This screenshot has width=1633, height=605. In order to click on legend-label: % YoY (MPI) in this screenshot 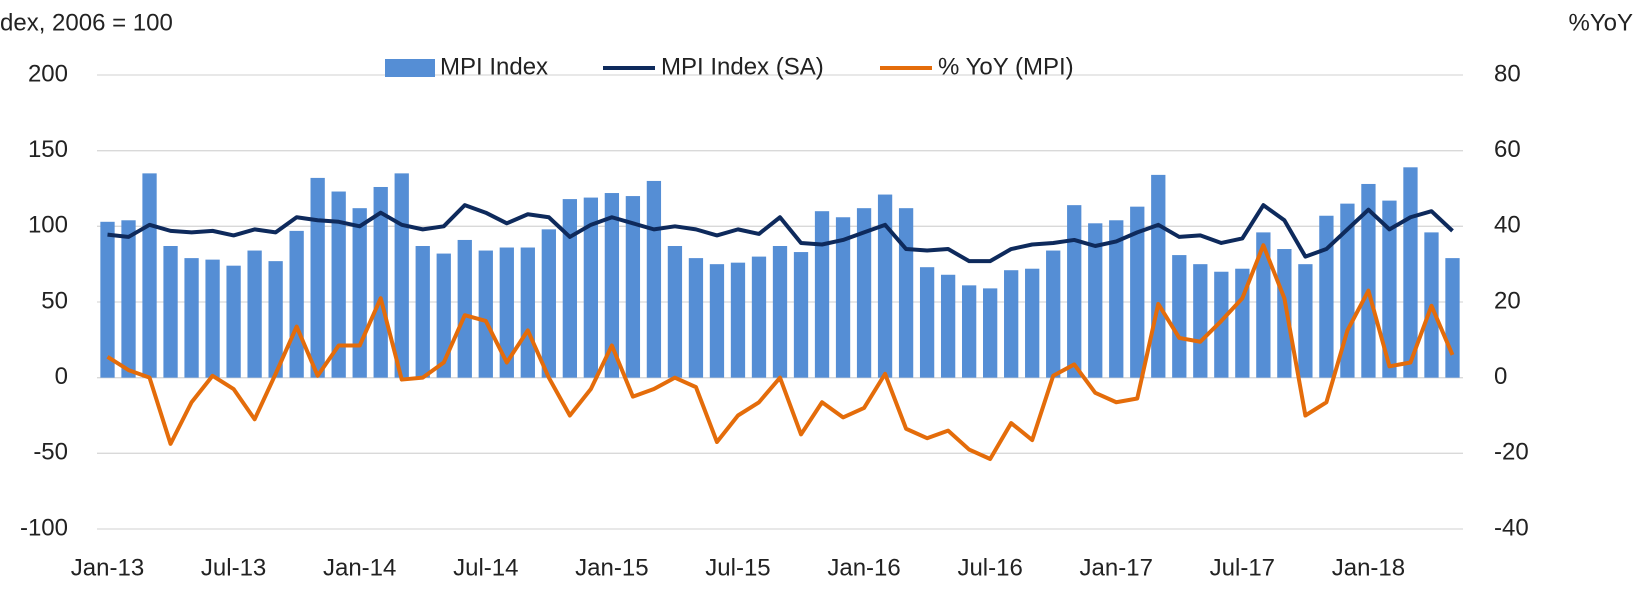, I will do `click(1006, 66)`.